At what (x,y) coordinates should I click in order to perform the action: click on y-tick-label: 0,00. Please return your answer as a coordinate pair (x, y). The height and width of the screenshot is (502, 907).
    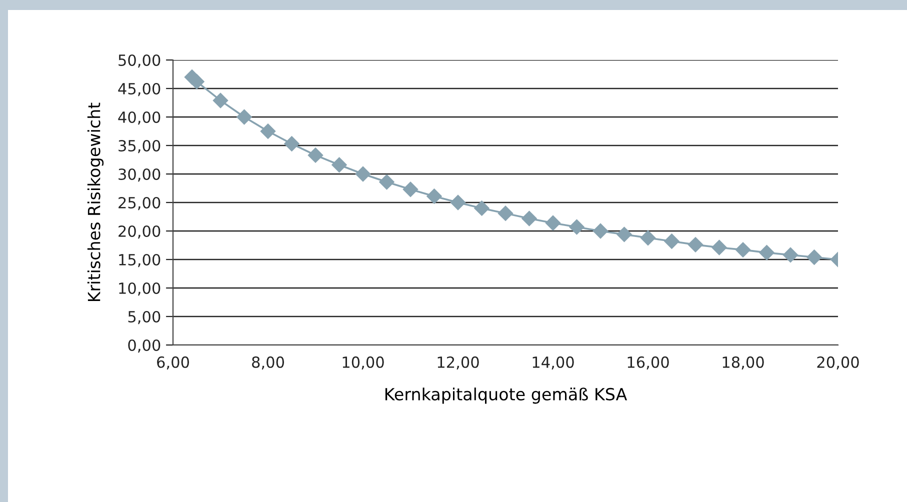
    Looking at the image, I should click on (144, 346).